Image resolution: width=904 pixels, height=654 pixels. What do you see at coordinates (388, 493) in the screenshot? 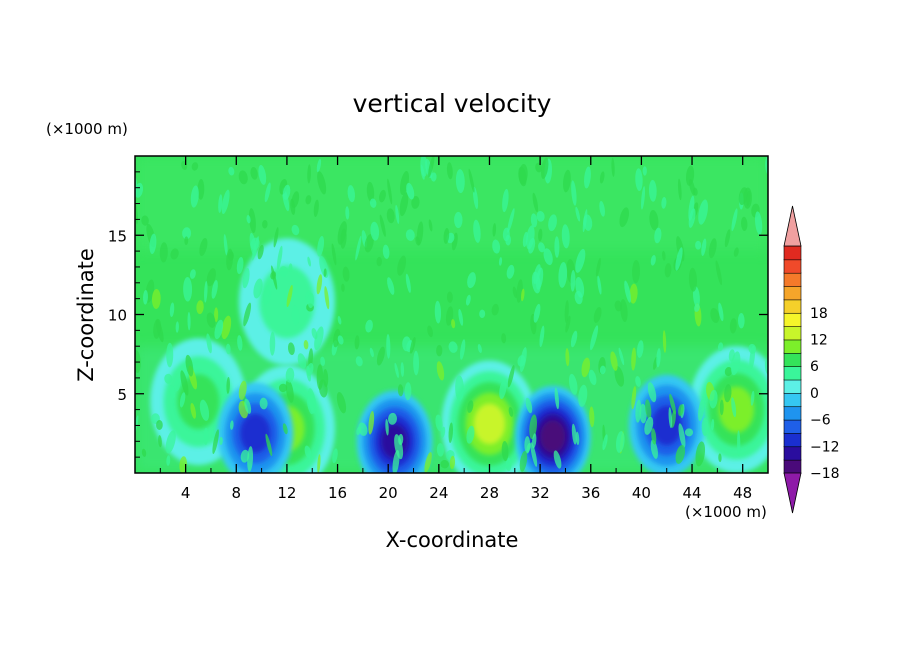
I see `x-tick-label: 20` at bounding box center [388, 493].